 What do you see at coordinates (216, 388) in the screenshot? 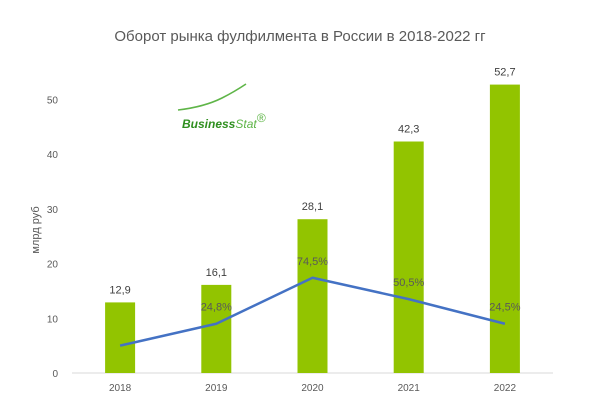
I see `x-tick-label: 2019` at bounding box center [216, 388].